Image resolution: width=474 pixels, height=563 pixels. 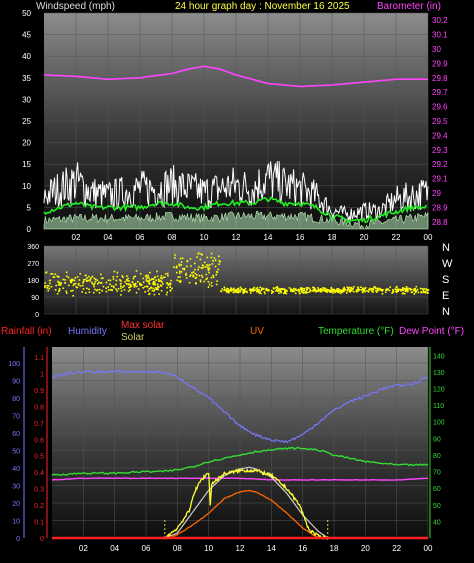 I want to click on legend-solar: Solar, so click(x=133, y=337).